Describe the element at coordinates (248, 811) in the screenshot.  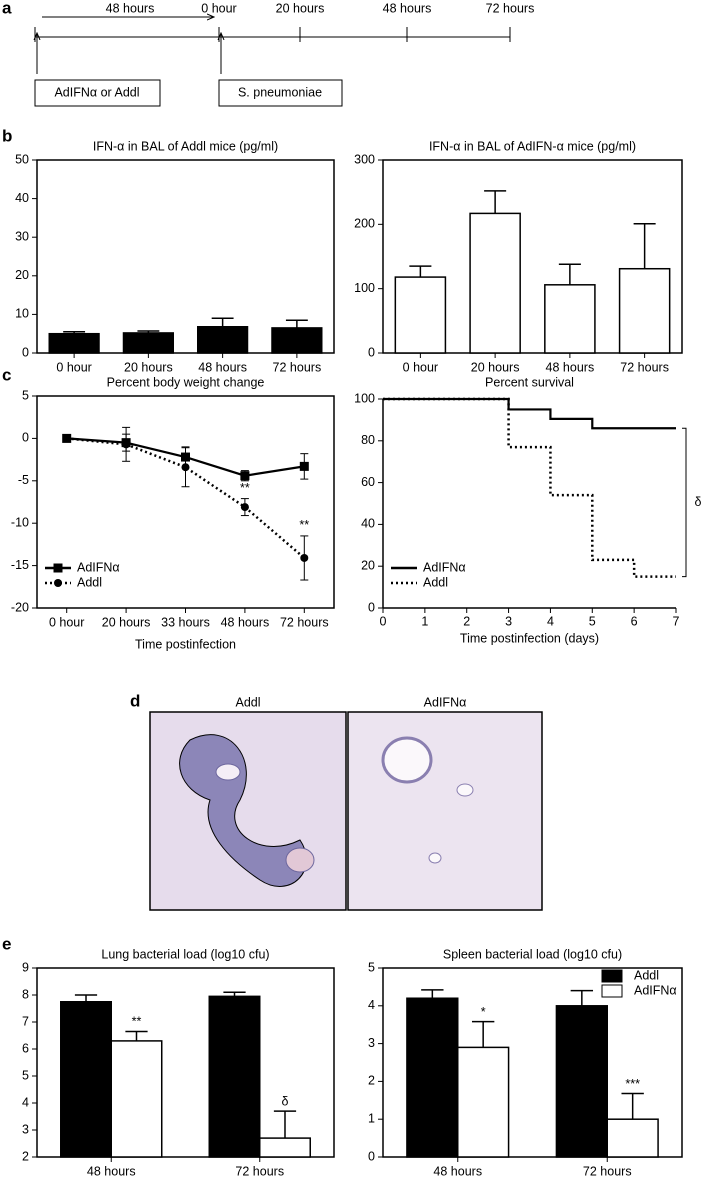
I see `histology-image` at that location.